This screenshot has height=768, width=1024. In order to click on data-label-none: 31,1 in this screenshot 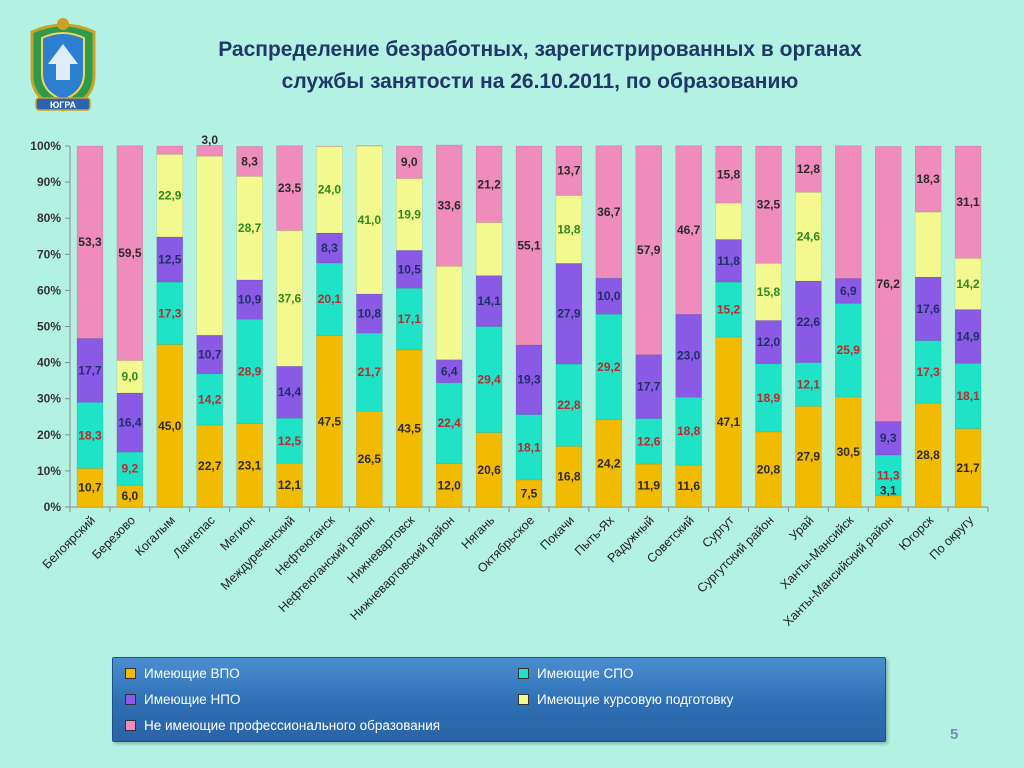, I will do `click(968, 202)`.